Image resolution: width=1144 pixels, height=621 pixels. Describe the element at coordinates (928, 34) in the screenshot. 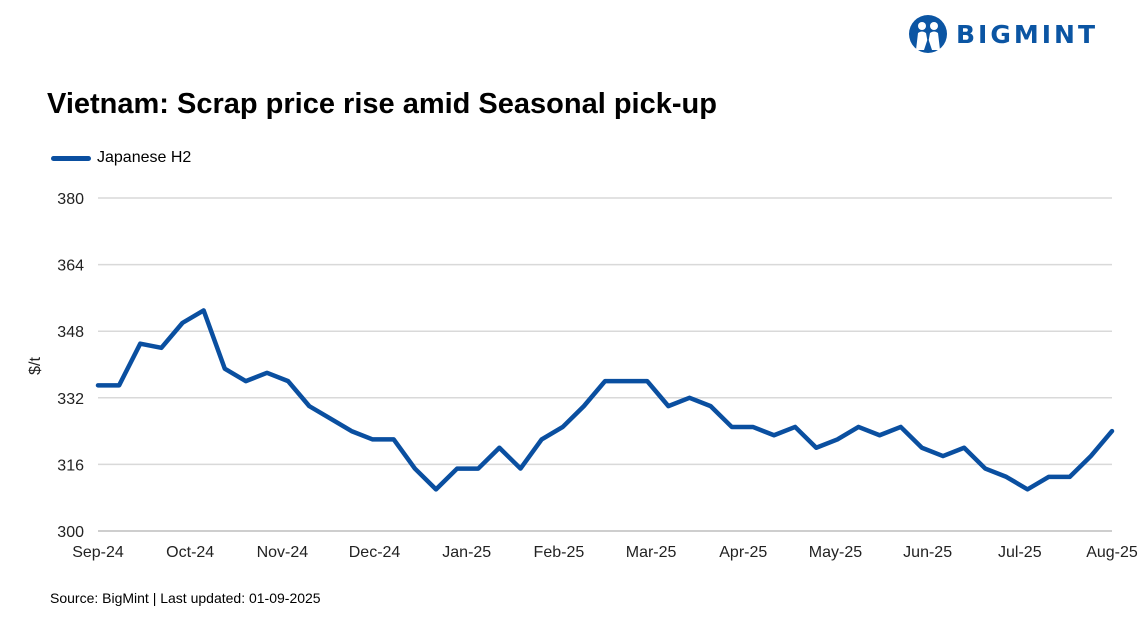

I see `bigmint-logo-icon` at that location.